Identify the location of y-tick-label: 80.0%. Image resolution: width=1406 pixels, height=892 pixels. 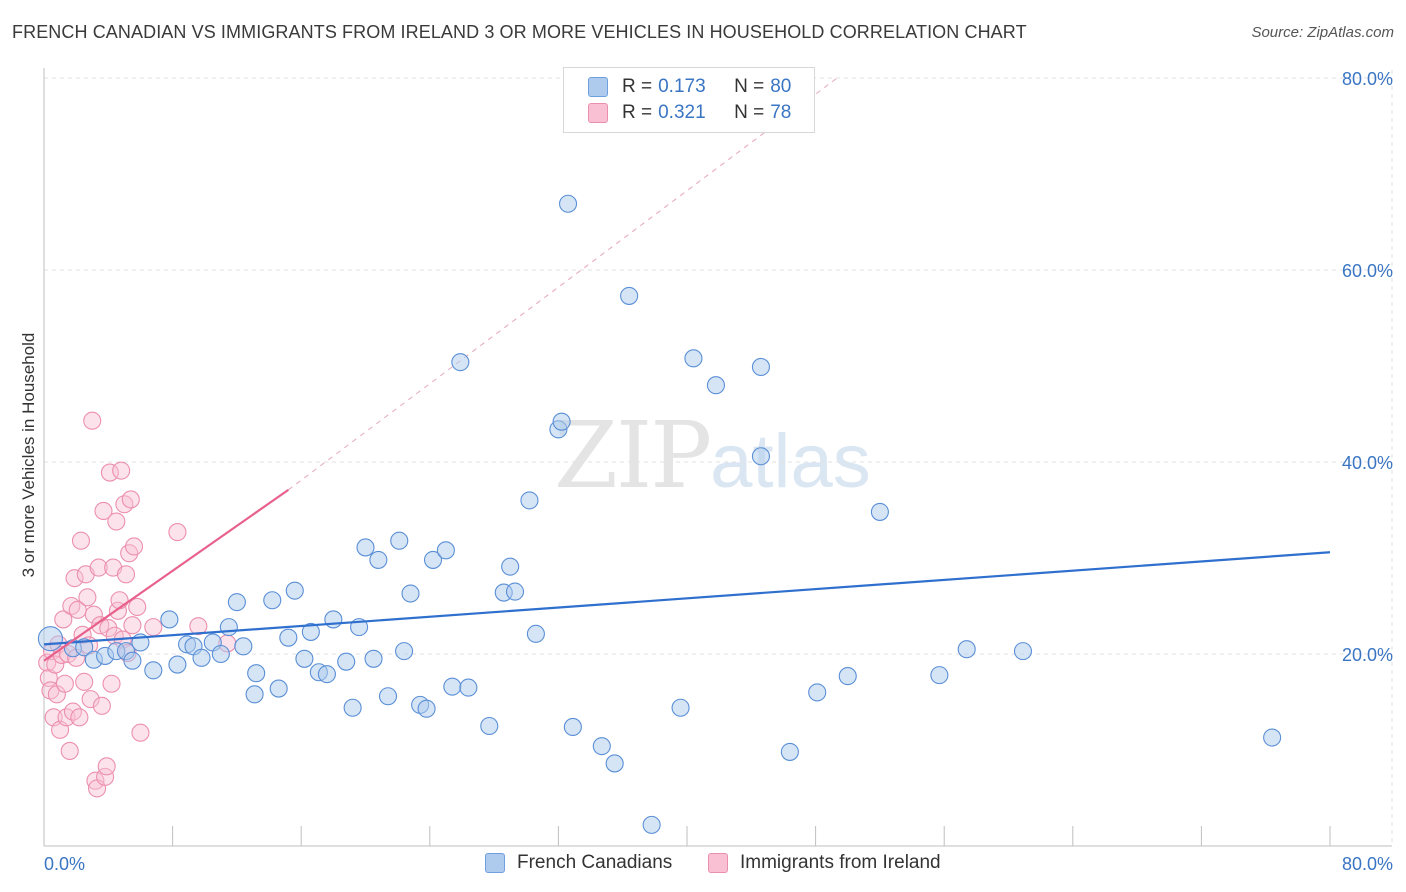
(1367, 79).